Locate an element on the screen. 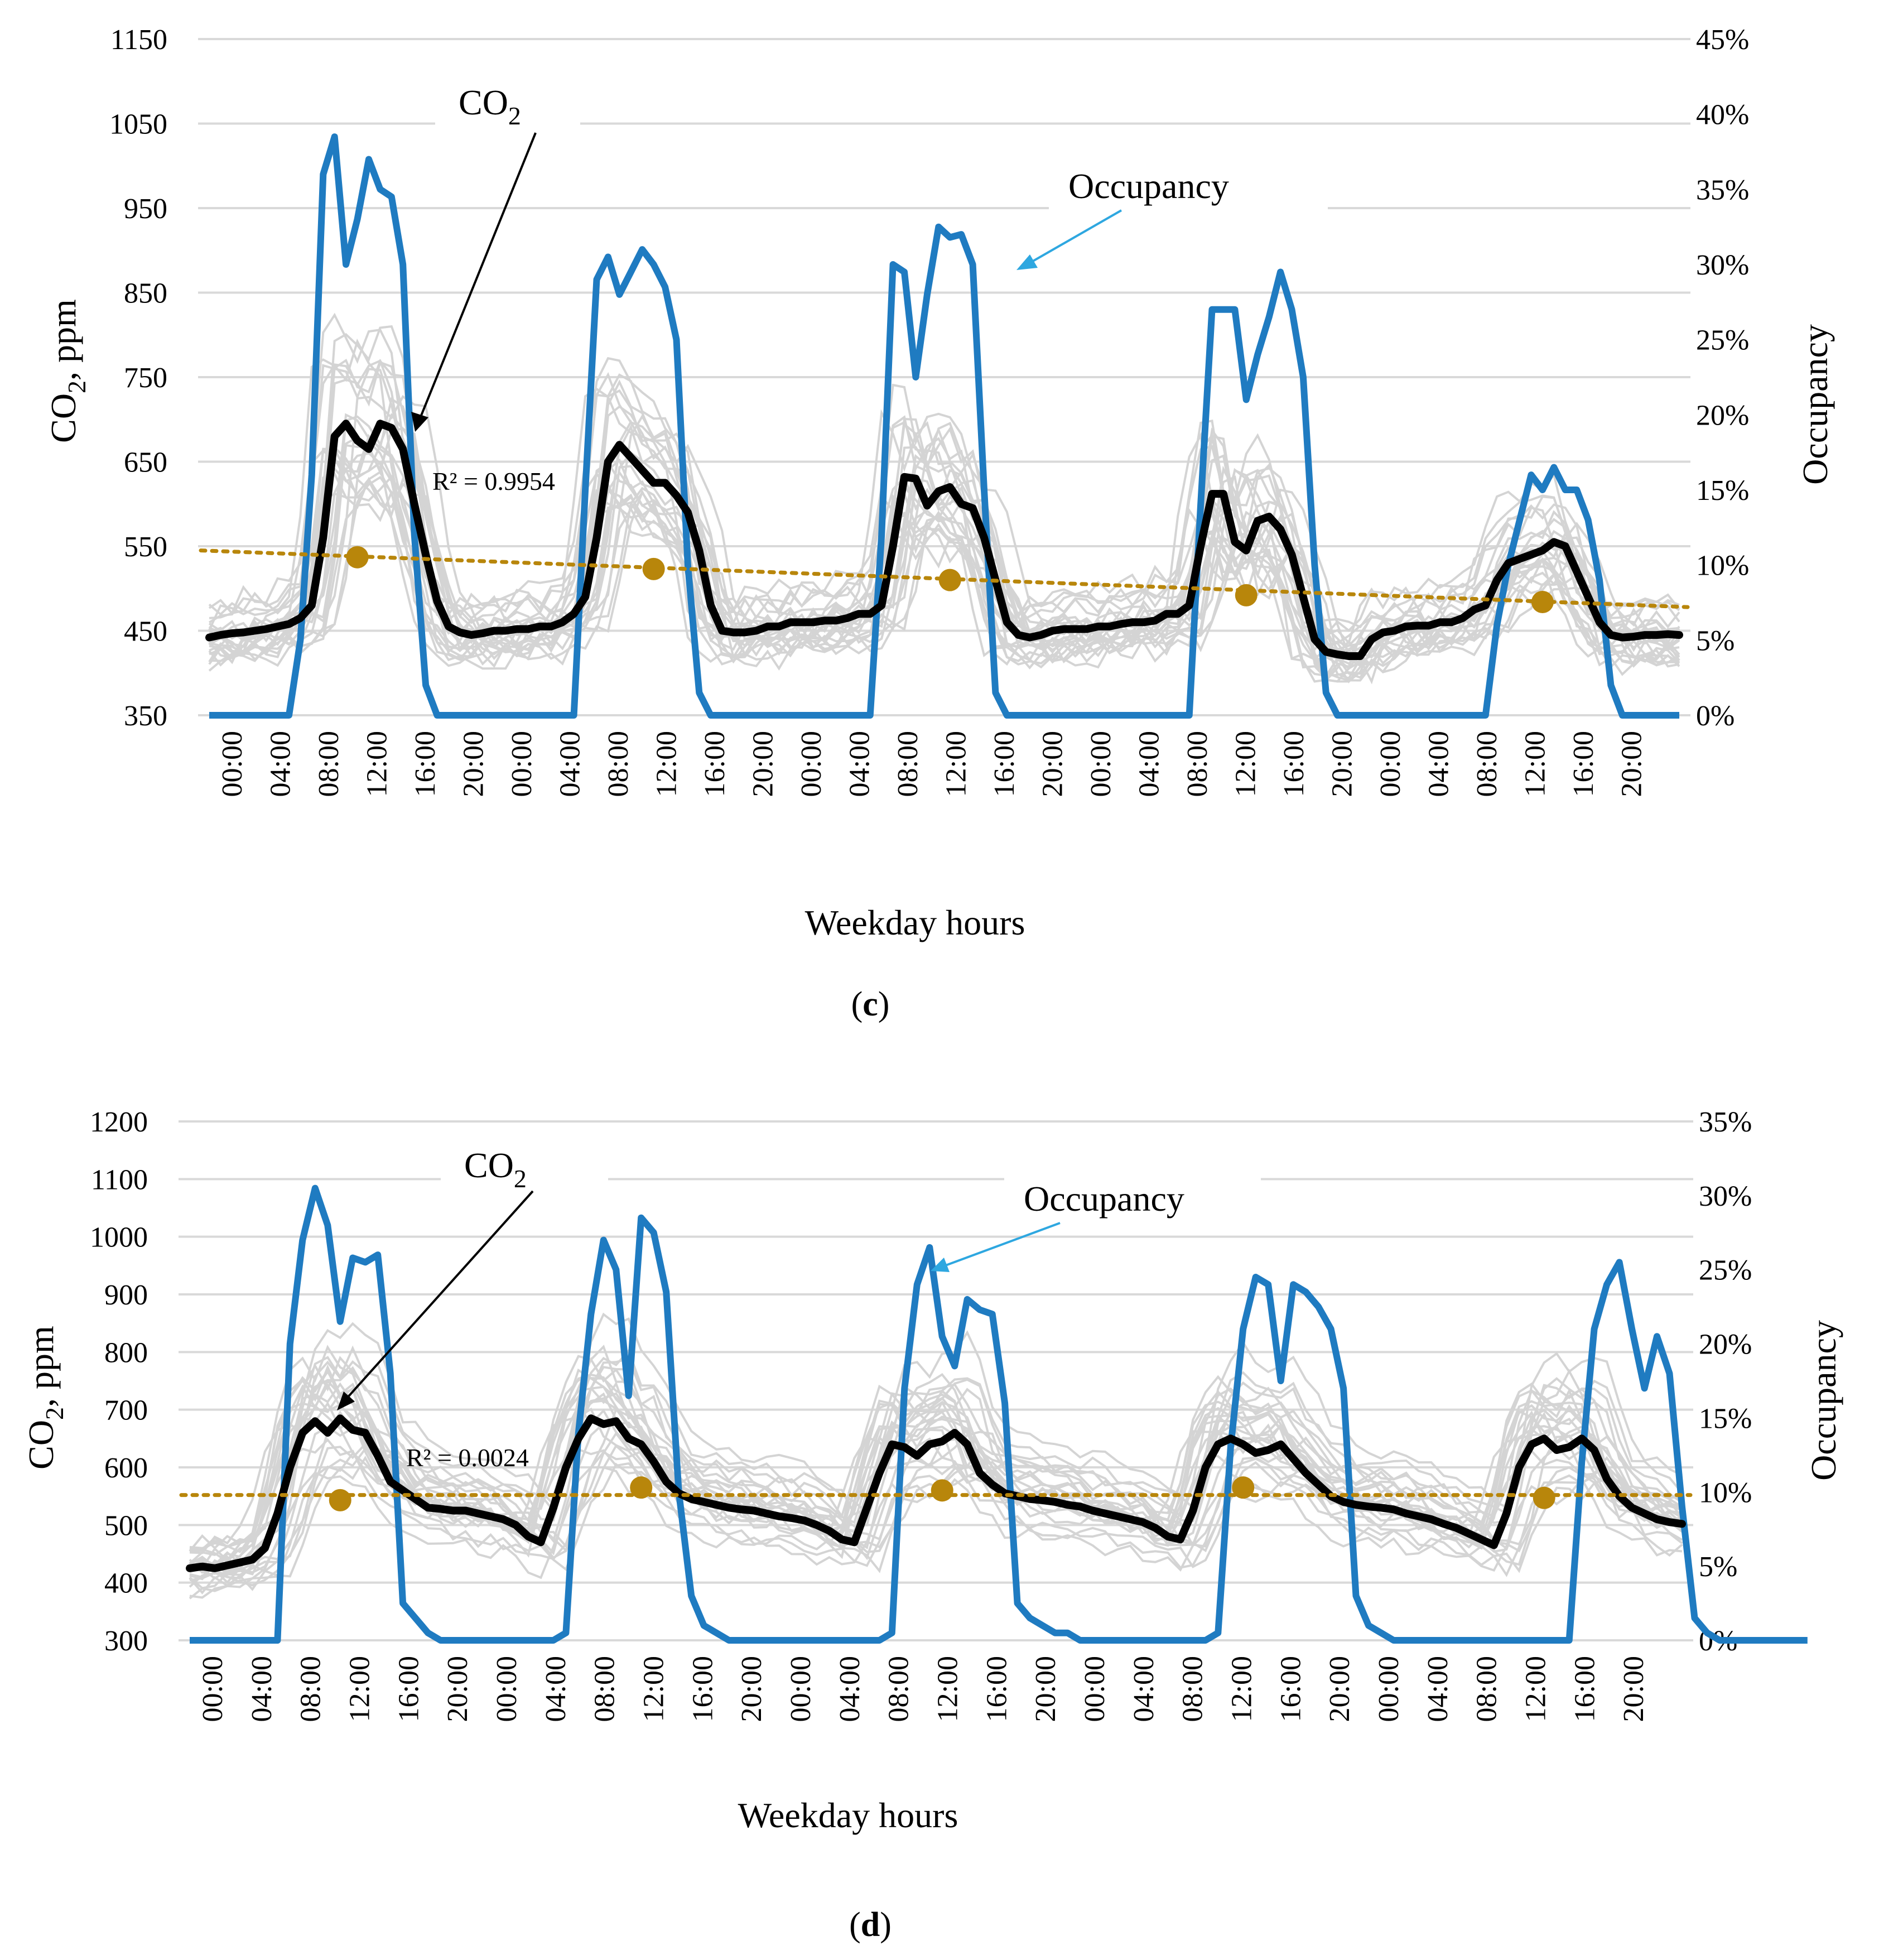 Image resolution: width=1879 pixels, height=1960 pixels. d-right-axis-title: Occupancy is located at coordinates (1823, 1400).